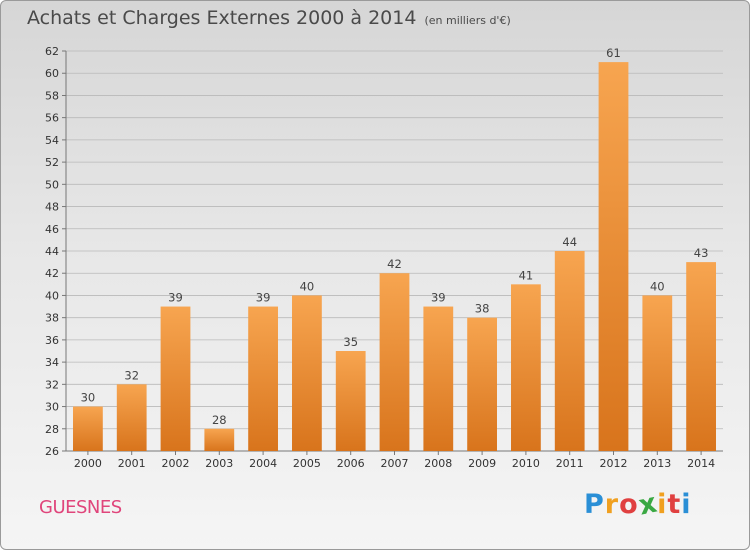 The width and height of the screenshot is (750, 550). Describe the element at coordinates (657, 463) in the screenshot. I see `x-tick-label: 2013` at that location.